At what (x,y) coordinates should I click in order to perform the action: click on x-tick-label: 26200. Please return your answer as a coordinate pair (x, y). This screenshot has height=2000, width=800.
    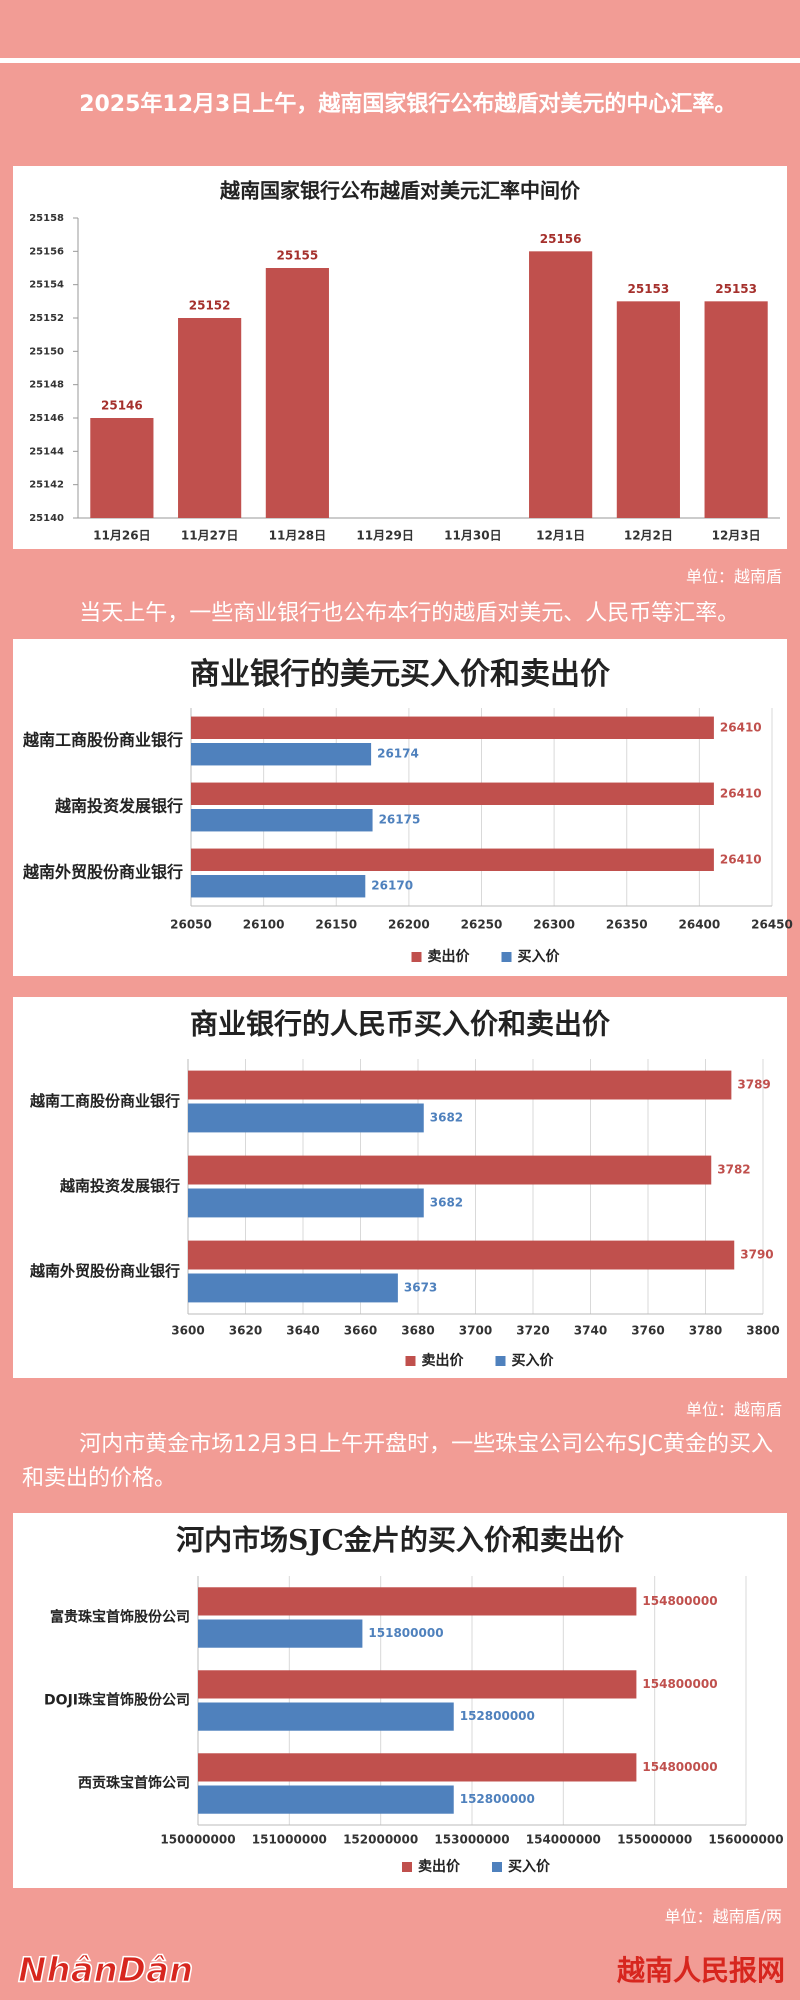
    Looking at the image, I should click on (409, 925).